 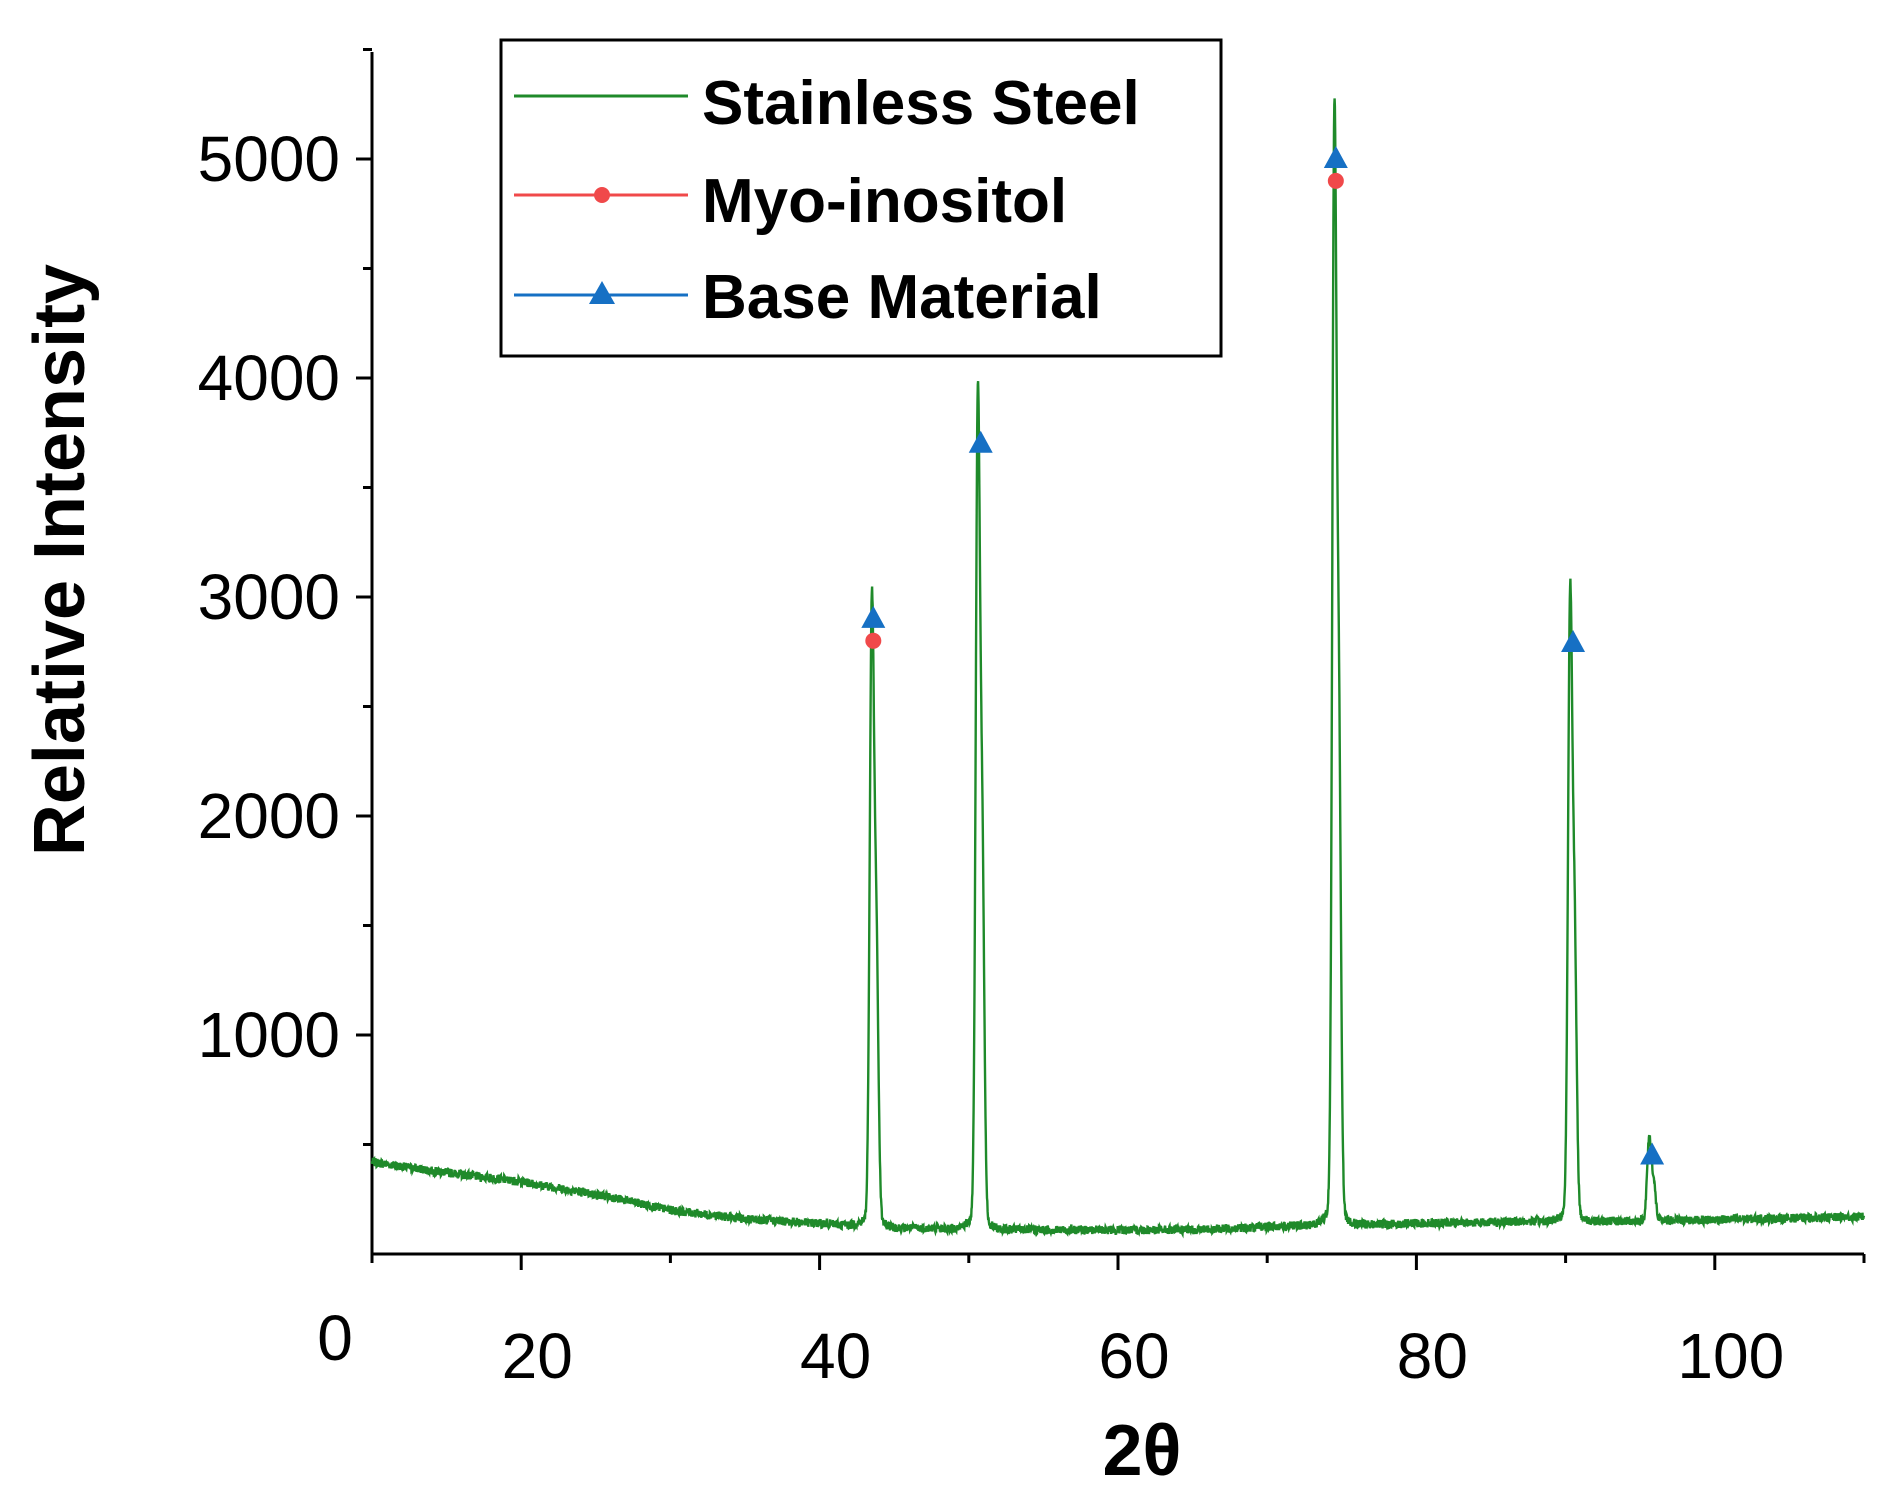 What do you see at coordinates (537, 1356) in the screenshot?
I see `x-tick-label: 20` at bounding box center [537, 1356].